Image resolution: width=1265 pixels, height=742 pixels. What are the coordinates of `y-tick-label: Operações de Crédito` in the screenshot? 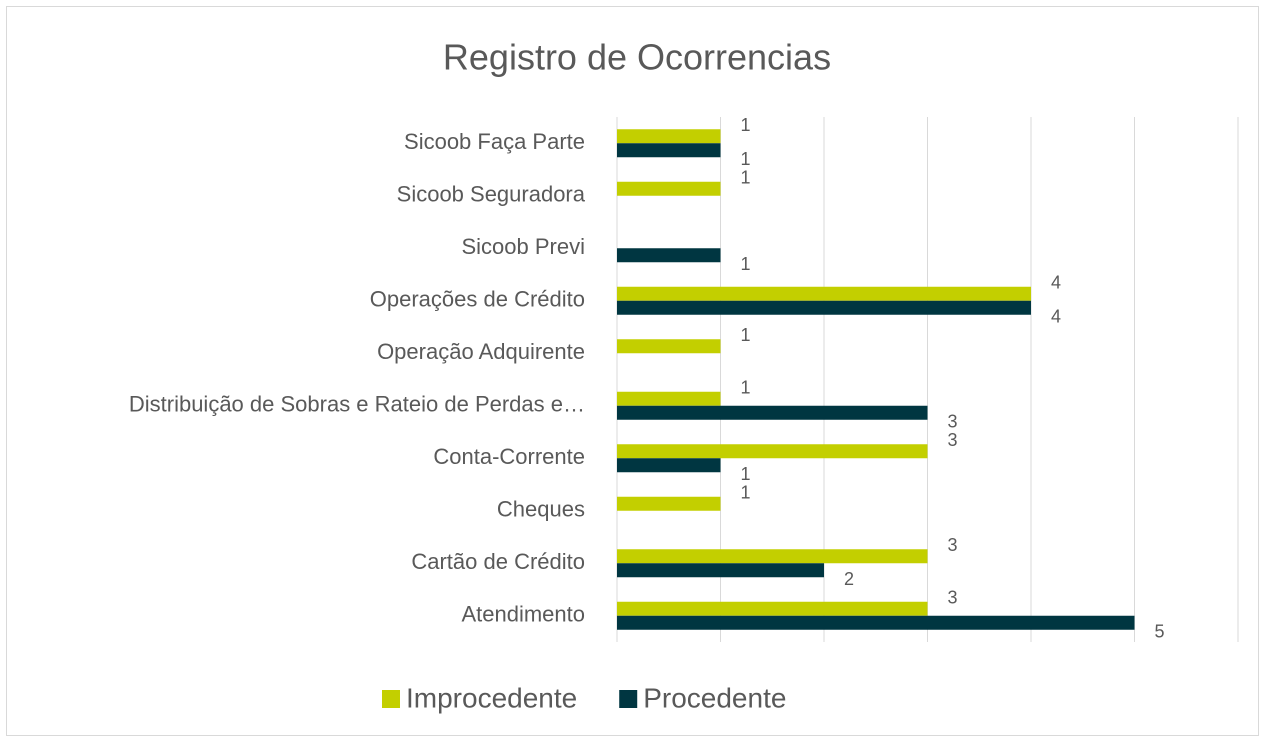 It's located at (477, 299).